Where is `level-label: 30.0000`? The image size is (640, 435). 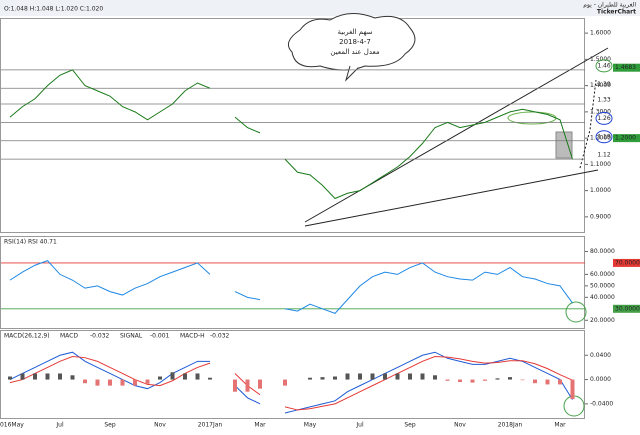 level-label: 30.0000 is located at coordinates (627, 308).